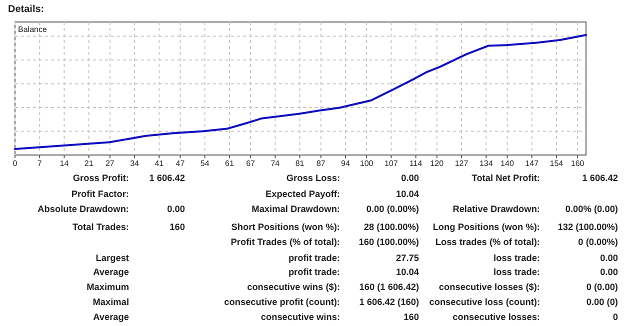  Describe the element at coordinates (33, 29) in the screenshot. I see `text: Balance` at that location.